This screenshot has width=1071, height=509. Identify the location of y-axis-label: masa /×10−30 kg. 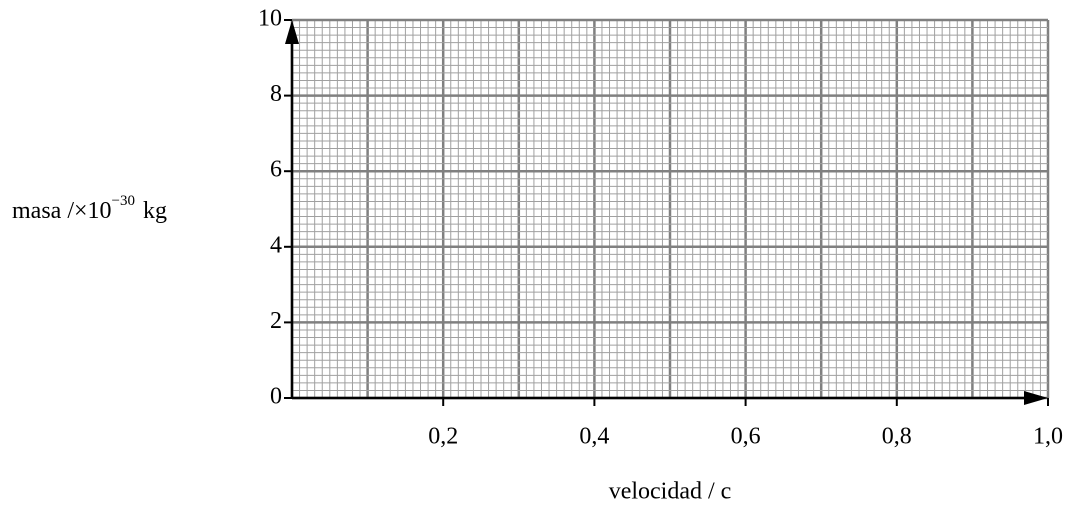
(89, 208).